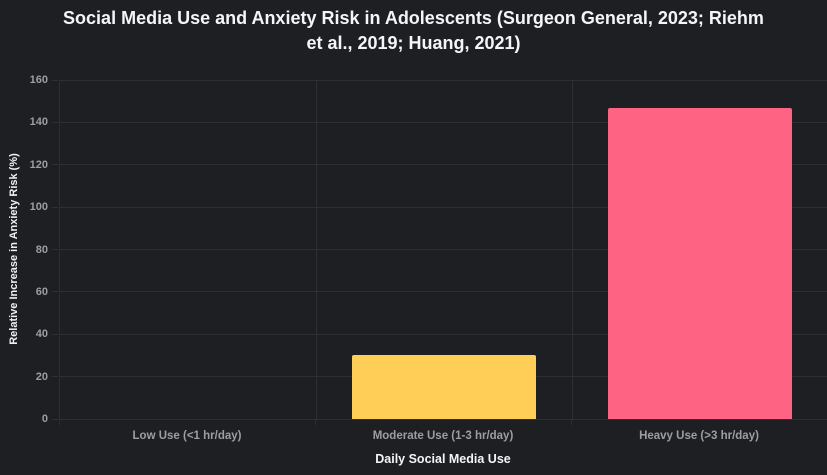 This screenshot has width=827, height=475. What do you see at coordinates (700, 263) in the screenshot?
I see `bar-heavy-use-3-hr-day` at bounding box center [700, 263].